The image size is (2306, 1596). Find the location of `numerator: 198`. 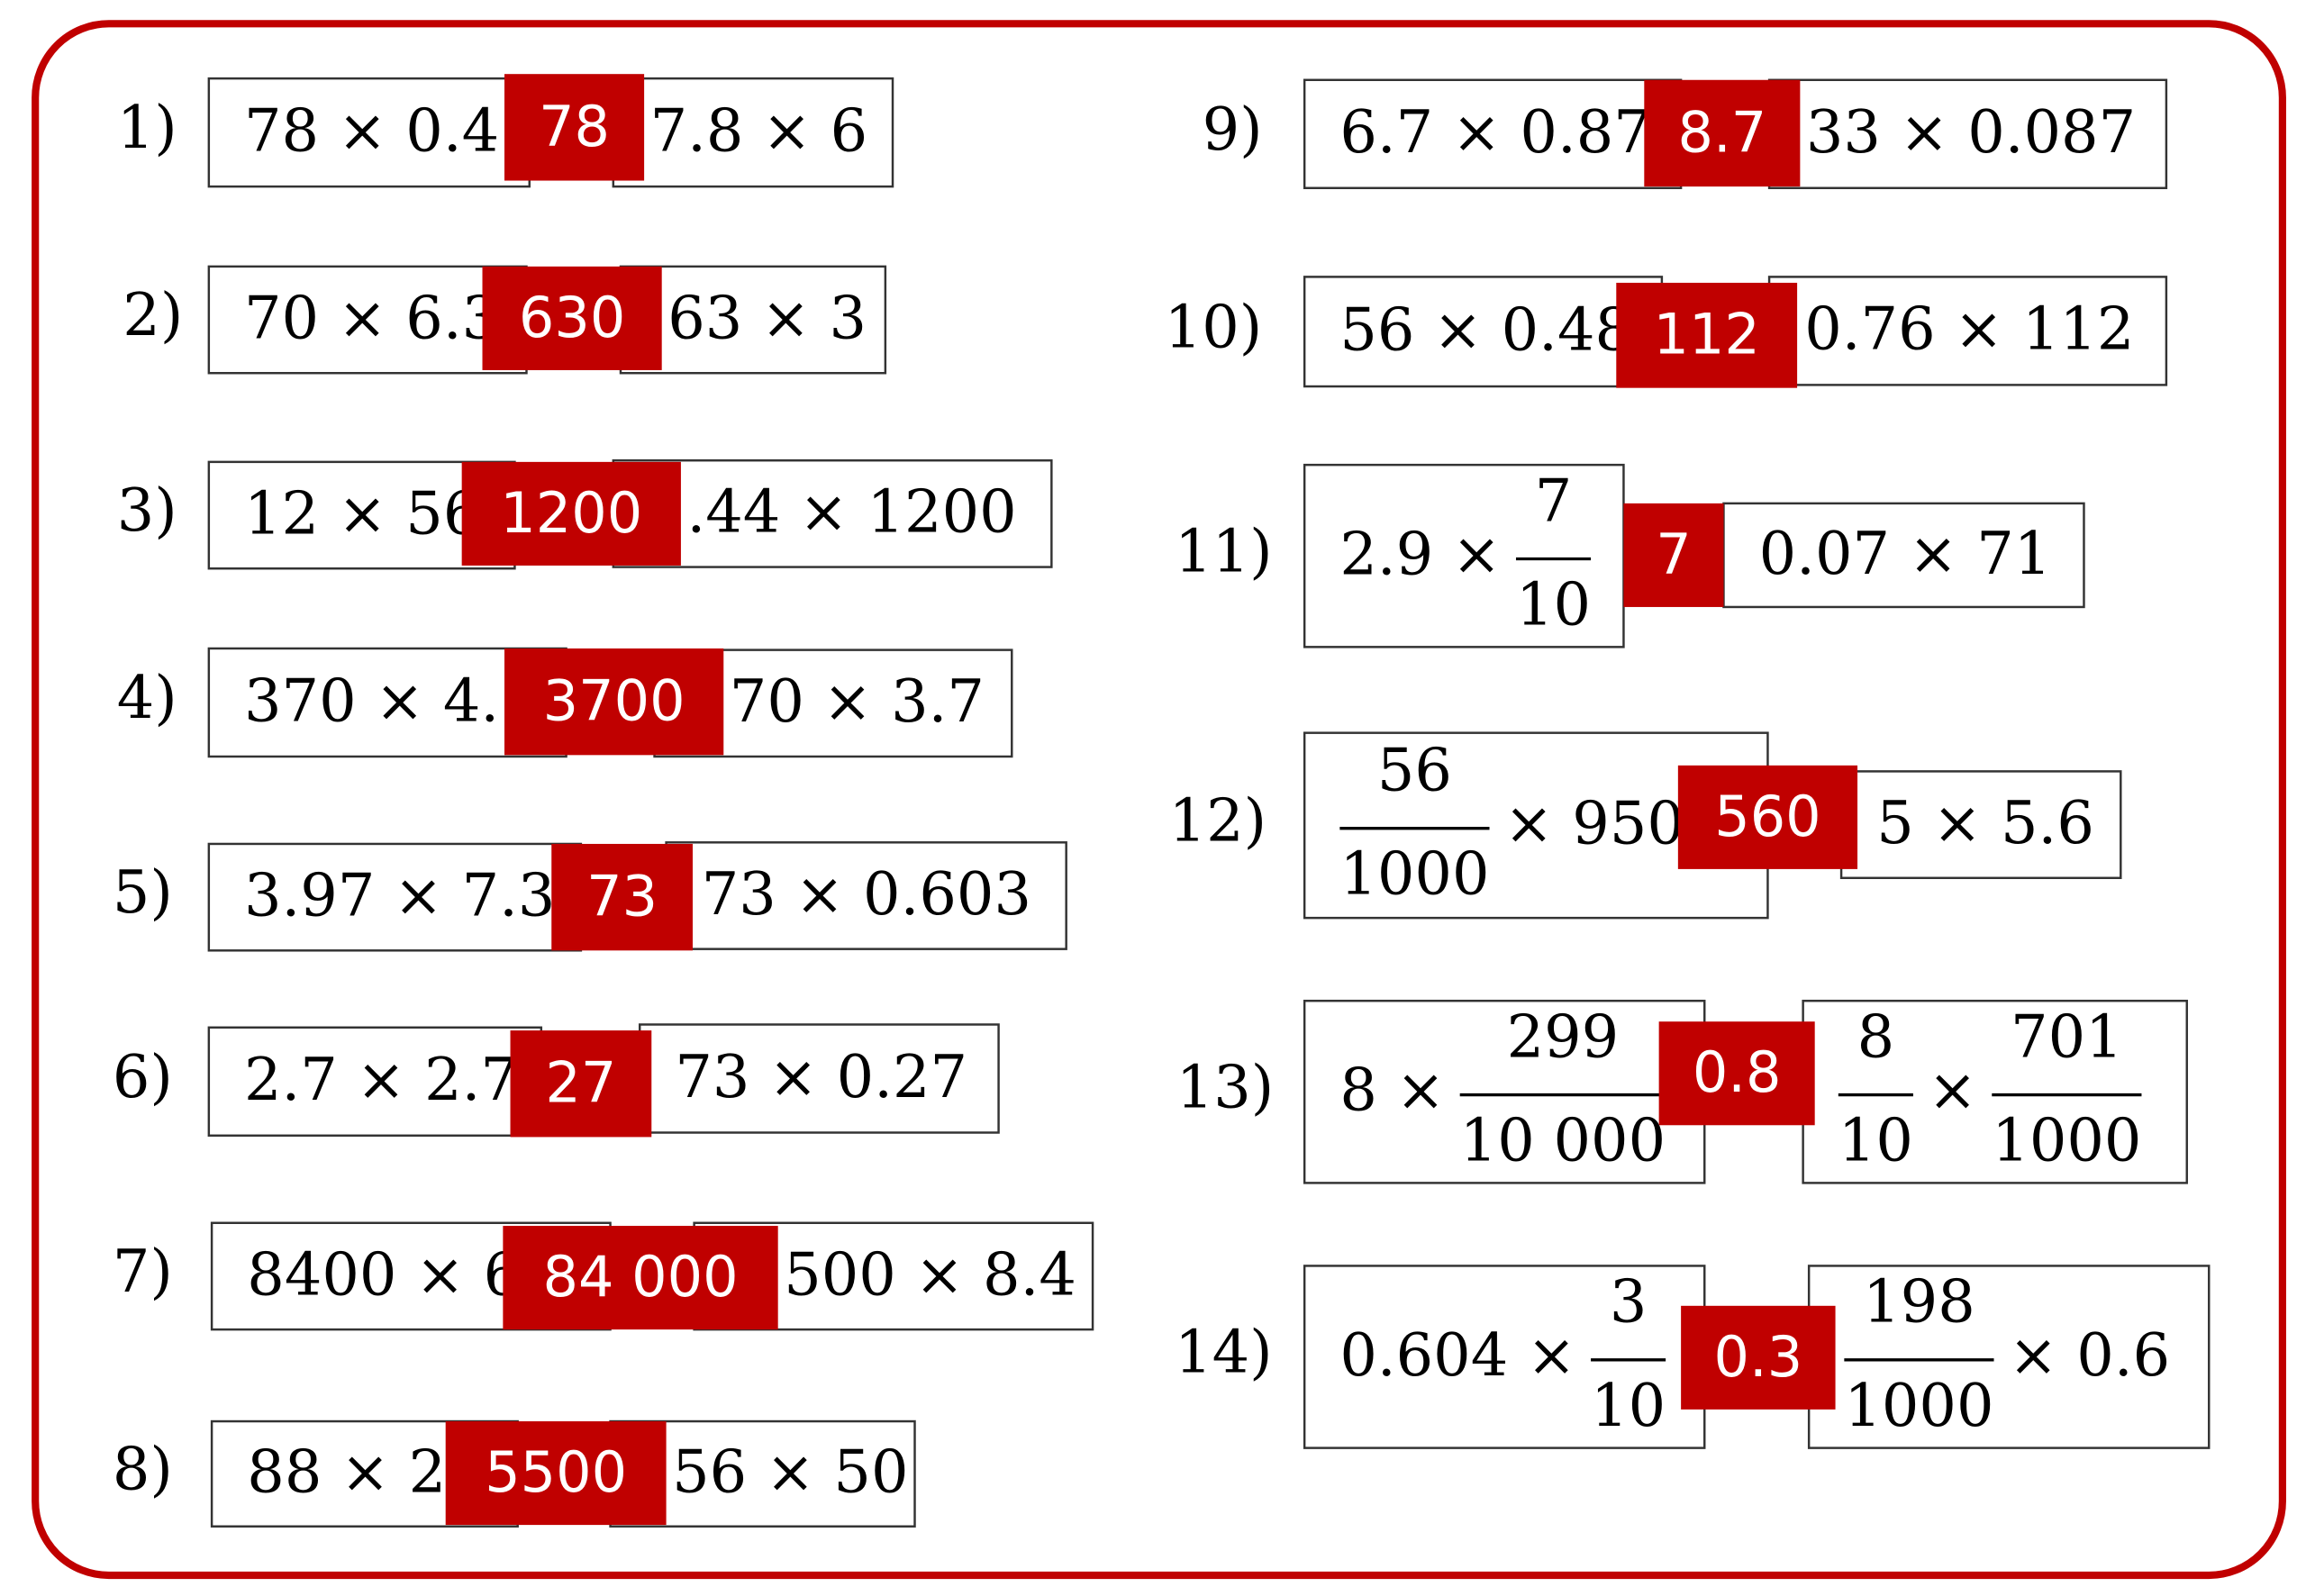

numerator: 198 is located at coordinates (1919, 1301).